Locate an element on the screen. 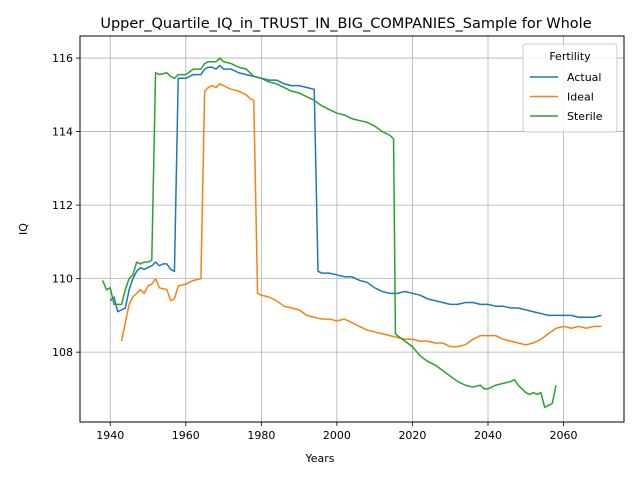 The height and width of the screenshot is (480, 640). y-tick-label: 108 is located at coordinates (62, 352).